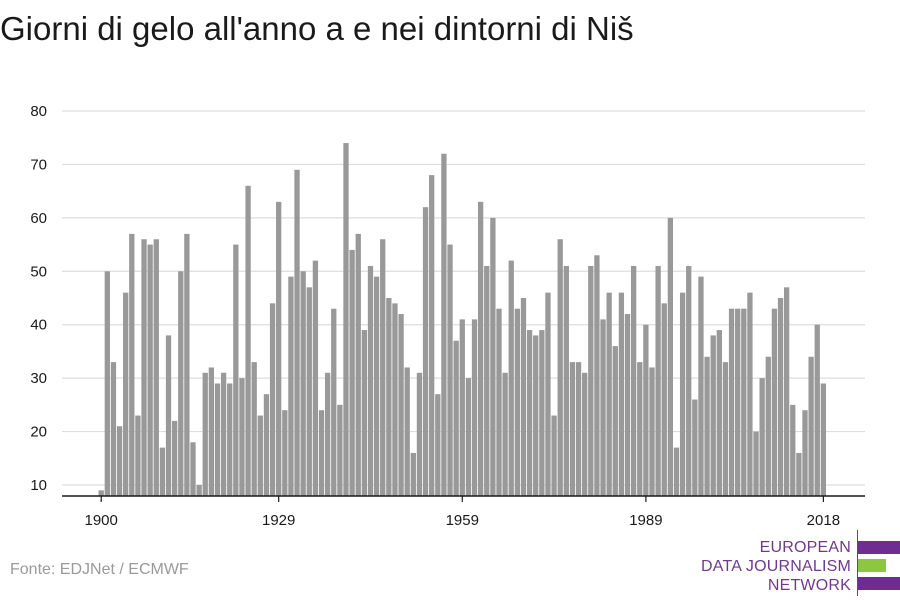  What do you see at coordinates (879, 583) in the screenshot?
I see `logo-bar-bottom` at bounding box center [879, 583].